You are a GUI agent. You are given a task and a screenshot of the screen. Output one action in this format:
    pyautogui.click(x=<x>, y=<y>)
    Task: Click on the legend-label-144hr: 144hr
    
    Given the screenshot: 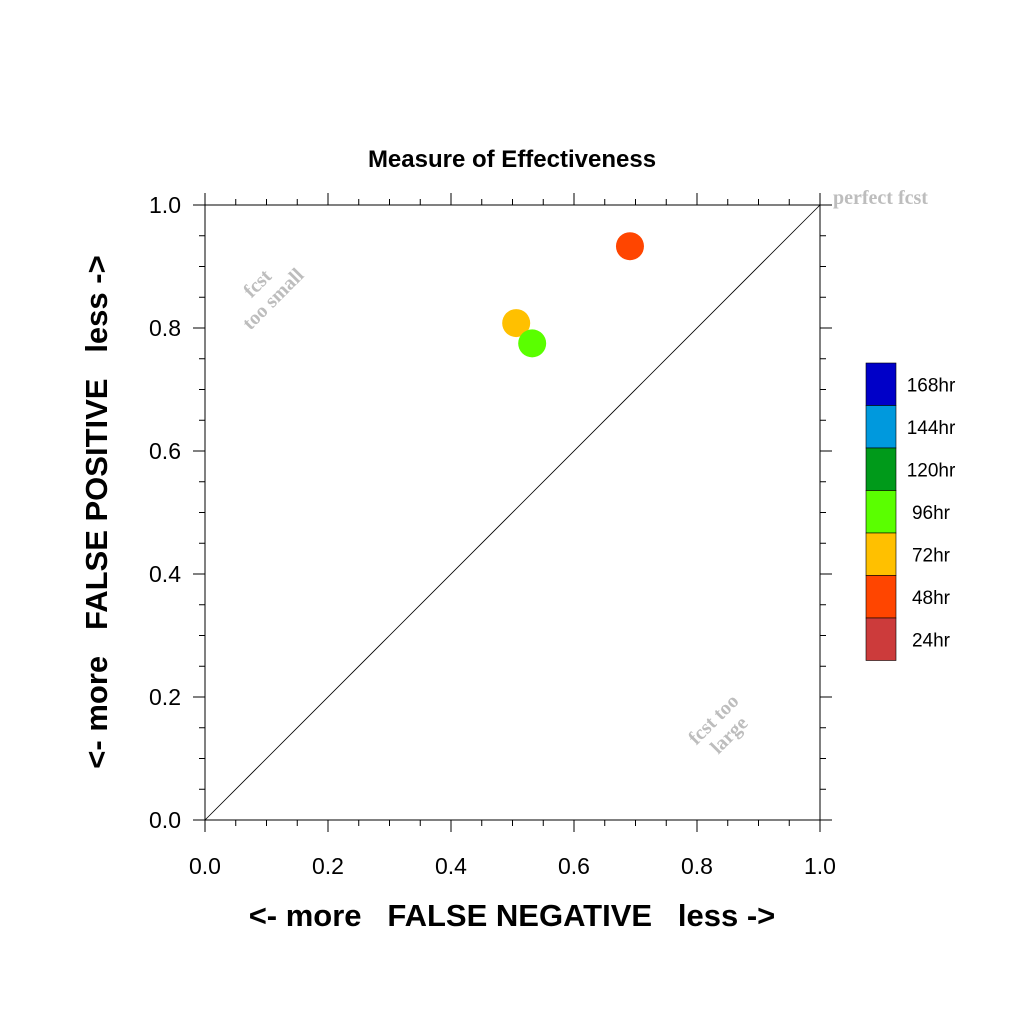 What is the action you would take?
    pyautogui.click(x=931, y=428)
    